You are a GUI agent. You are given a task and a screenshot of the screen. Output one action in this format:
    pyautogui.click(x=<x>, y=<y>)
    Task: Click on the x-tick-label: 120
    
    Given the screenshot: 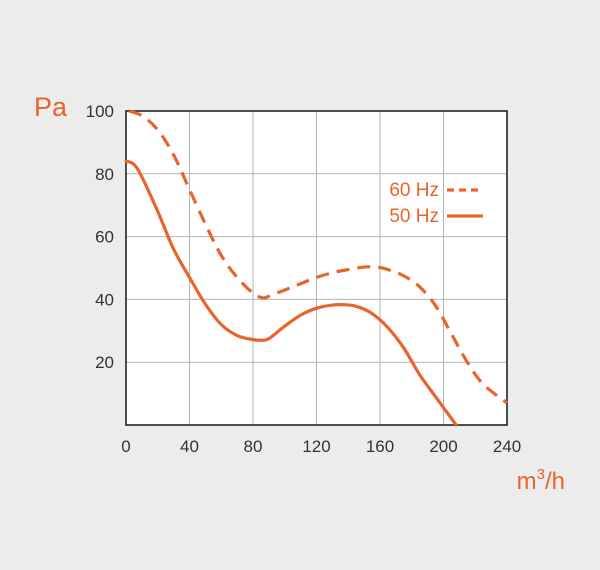 What is the action you would take?
    pyautogui.click(x=316, y=446)
    